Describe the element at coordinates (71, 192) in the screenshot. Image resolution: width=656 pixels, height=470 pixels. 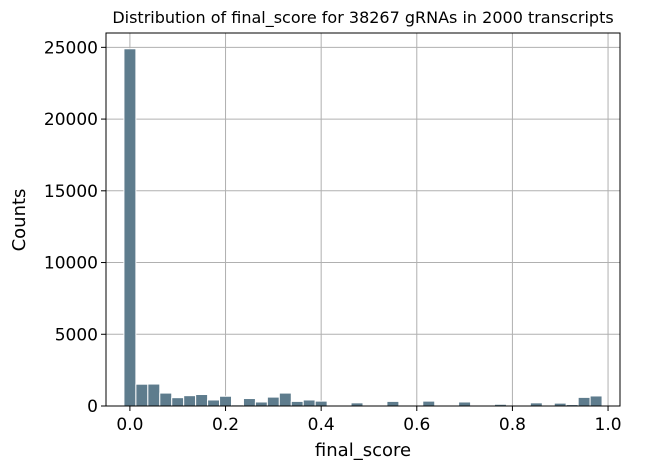
I see `y-tick-label: 15000` at that location.